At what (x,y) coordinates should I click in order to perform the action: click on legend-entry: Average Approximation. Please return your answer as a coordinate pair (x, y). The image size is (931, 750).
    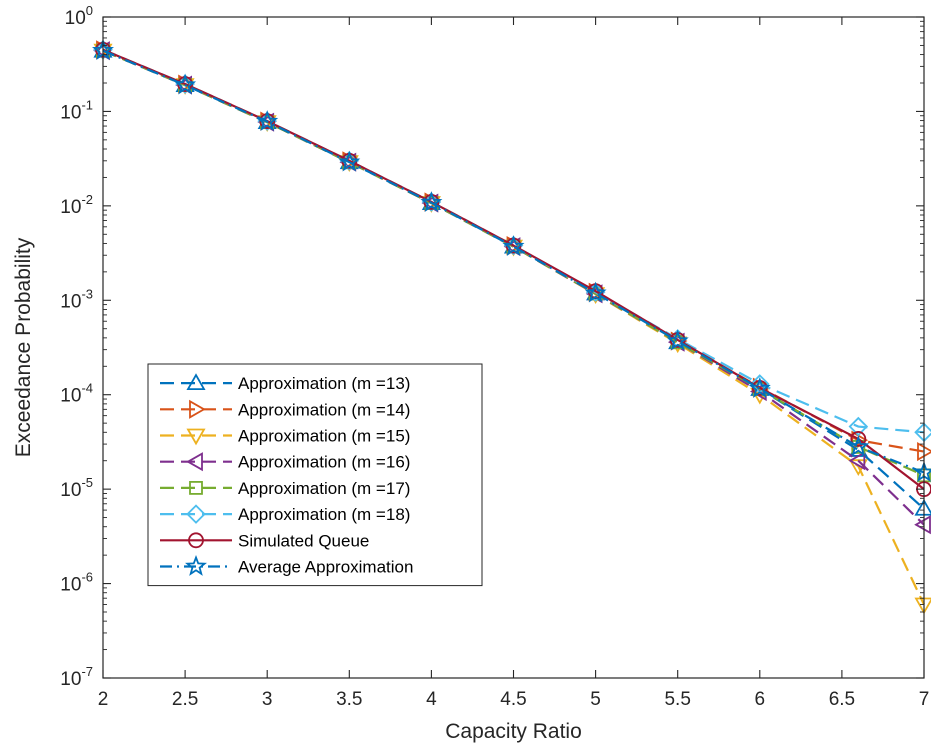
    Looking at the image, I should click on (286, 565).